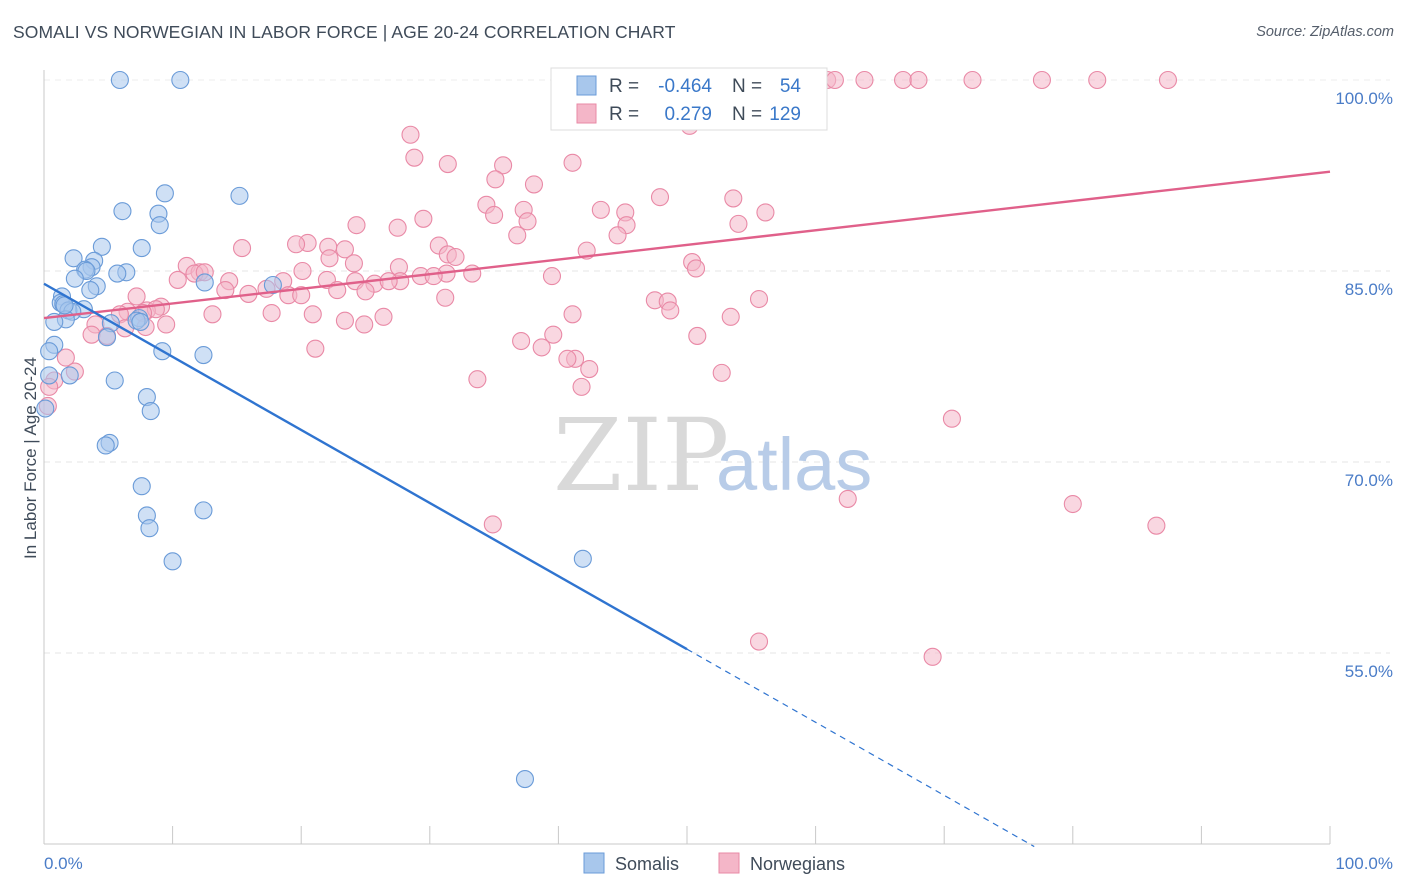 Image resolution: width=1406 pixels, height=892 pixels. I want to click on legend-n-label-1: N =, so click(747, 86).